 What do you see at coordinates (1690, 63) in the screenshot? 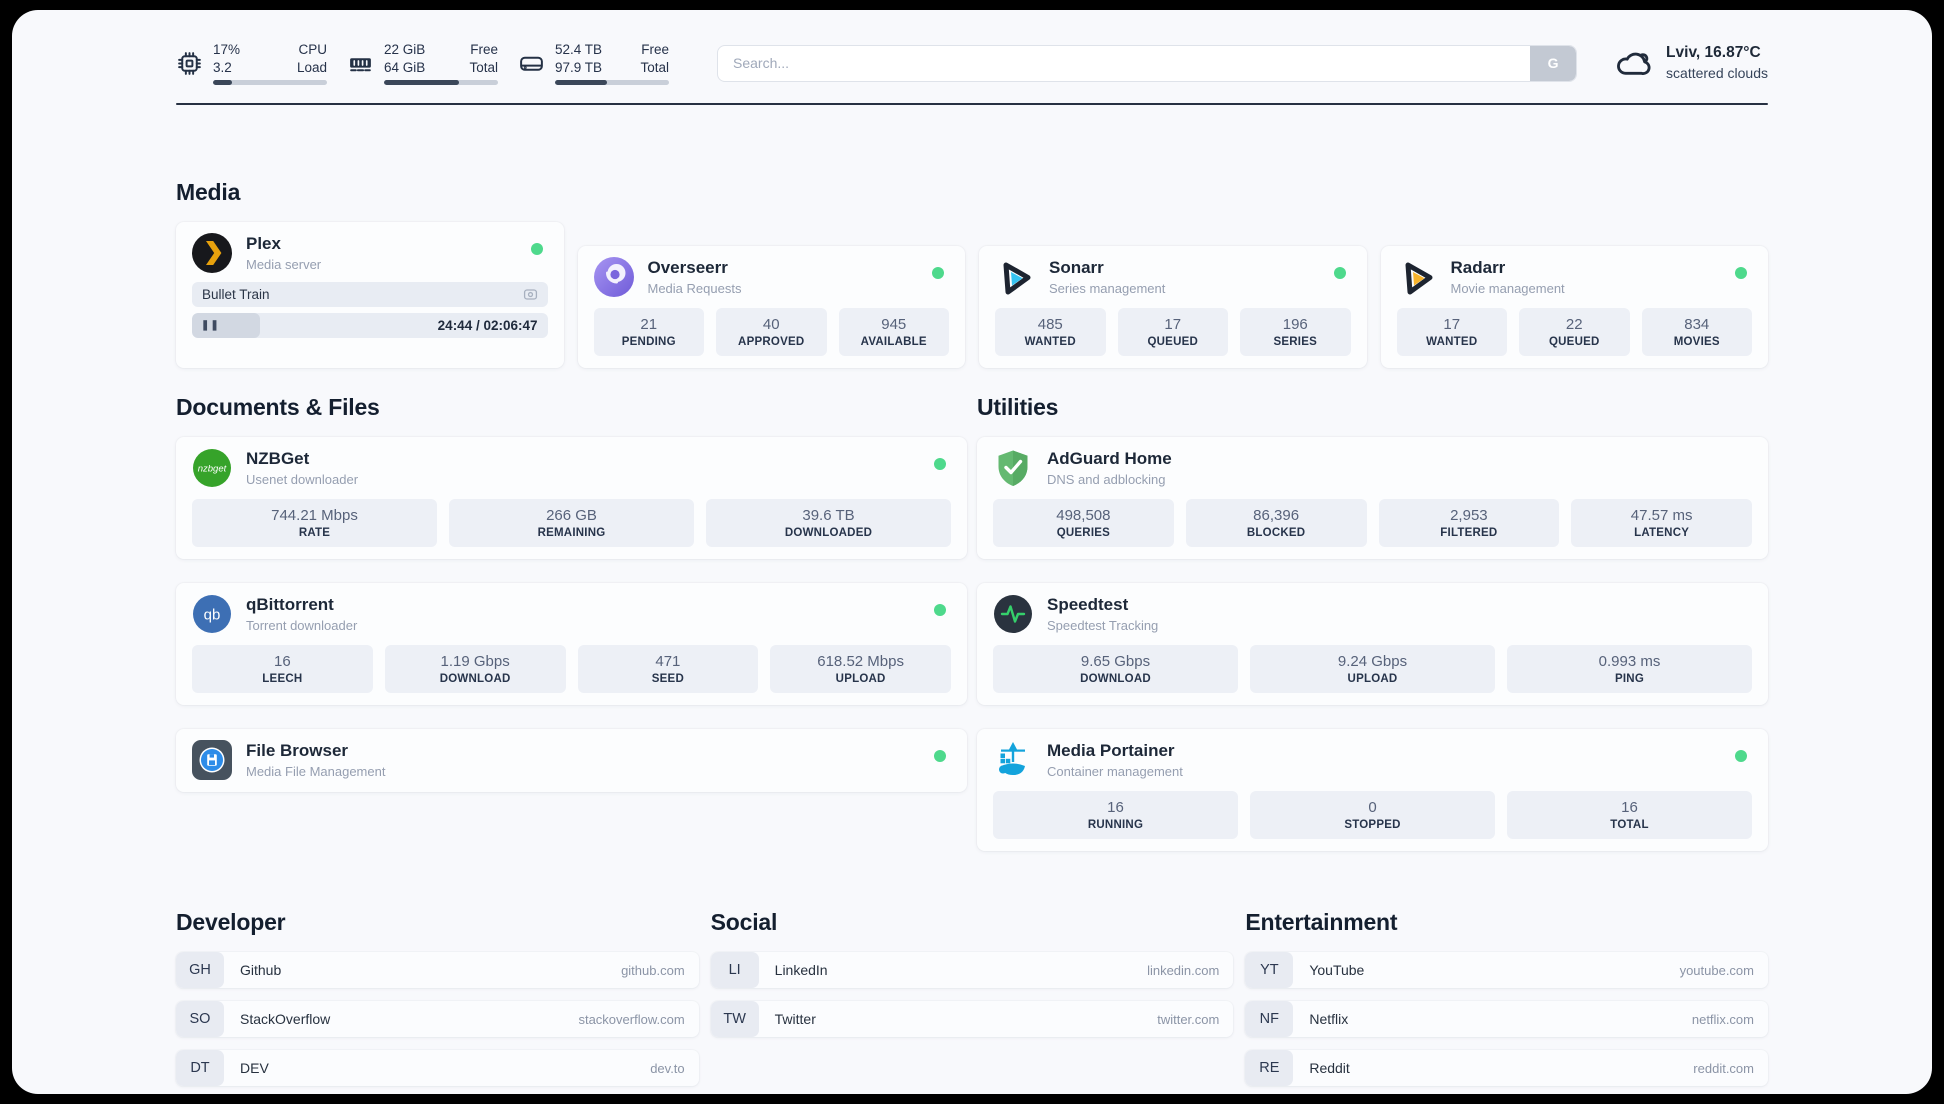
I see `weather-widget: Lviv, 16.87°C scattered clouds` at bounding box center [1690, 63].